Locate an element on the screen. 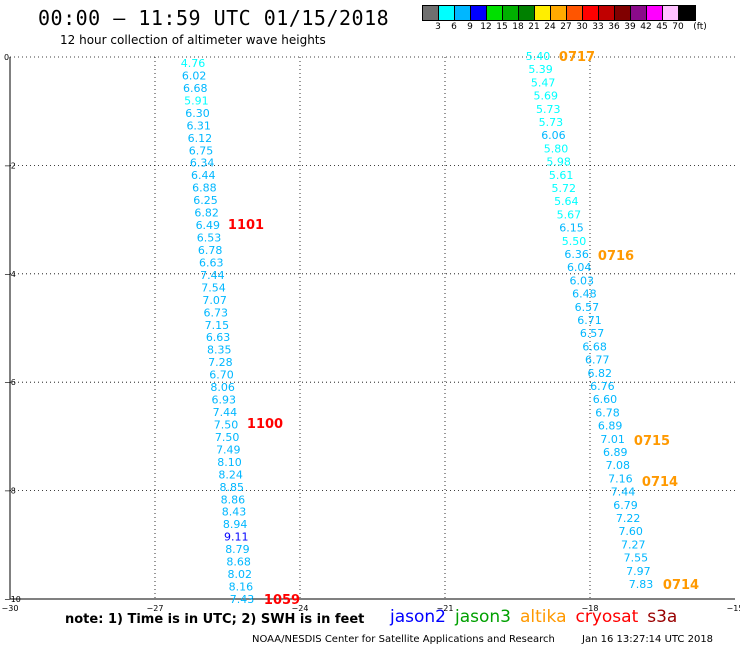 The width and height of the screenshot is (740, 650). wave-height-label: 6.75 is located at coordinates (201, 150).